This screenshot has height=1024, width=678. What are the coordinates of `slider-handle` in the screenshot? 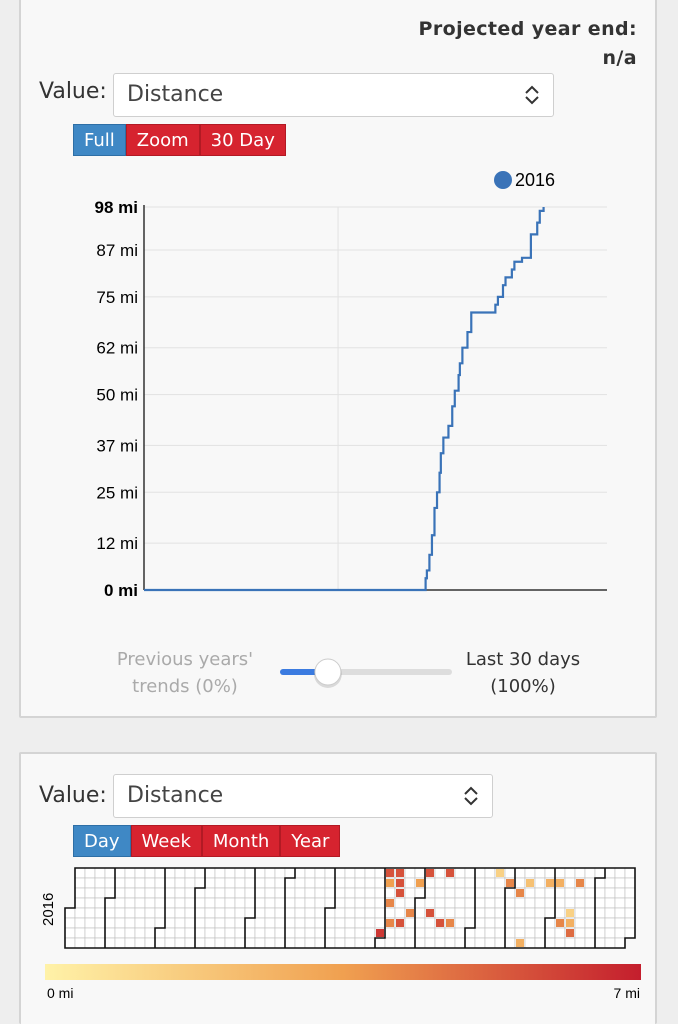 It's located at (328, 672).